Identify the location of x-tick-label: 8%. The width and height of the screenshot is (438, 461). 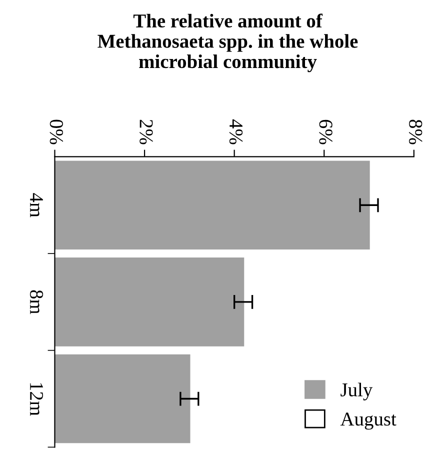
(415, 132).